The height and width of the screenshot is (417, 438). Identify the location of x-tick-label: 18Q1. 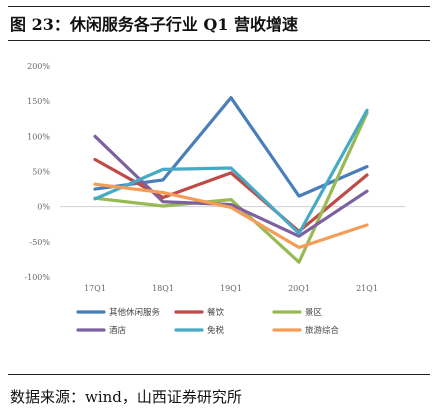
(163, 288).